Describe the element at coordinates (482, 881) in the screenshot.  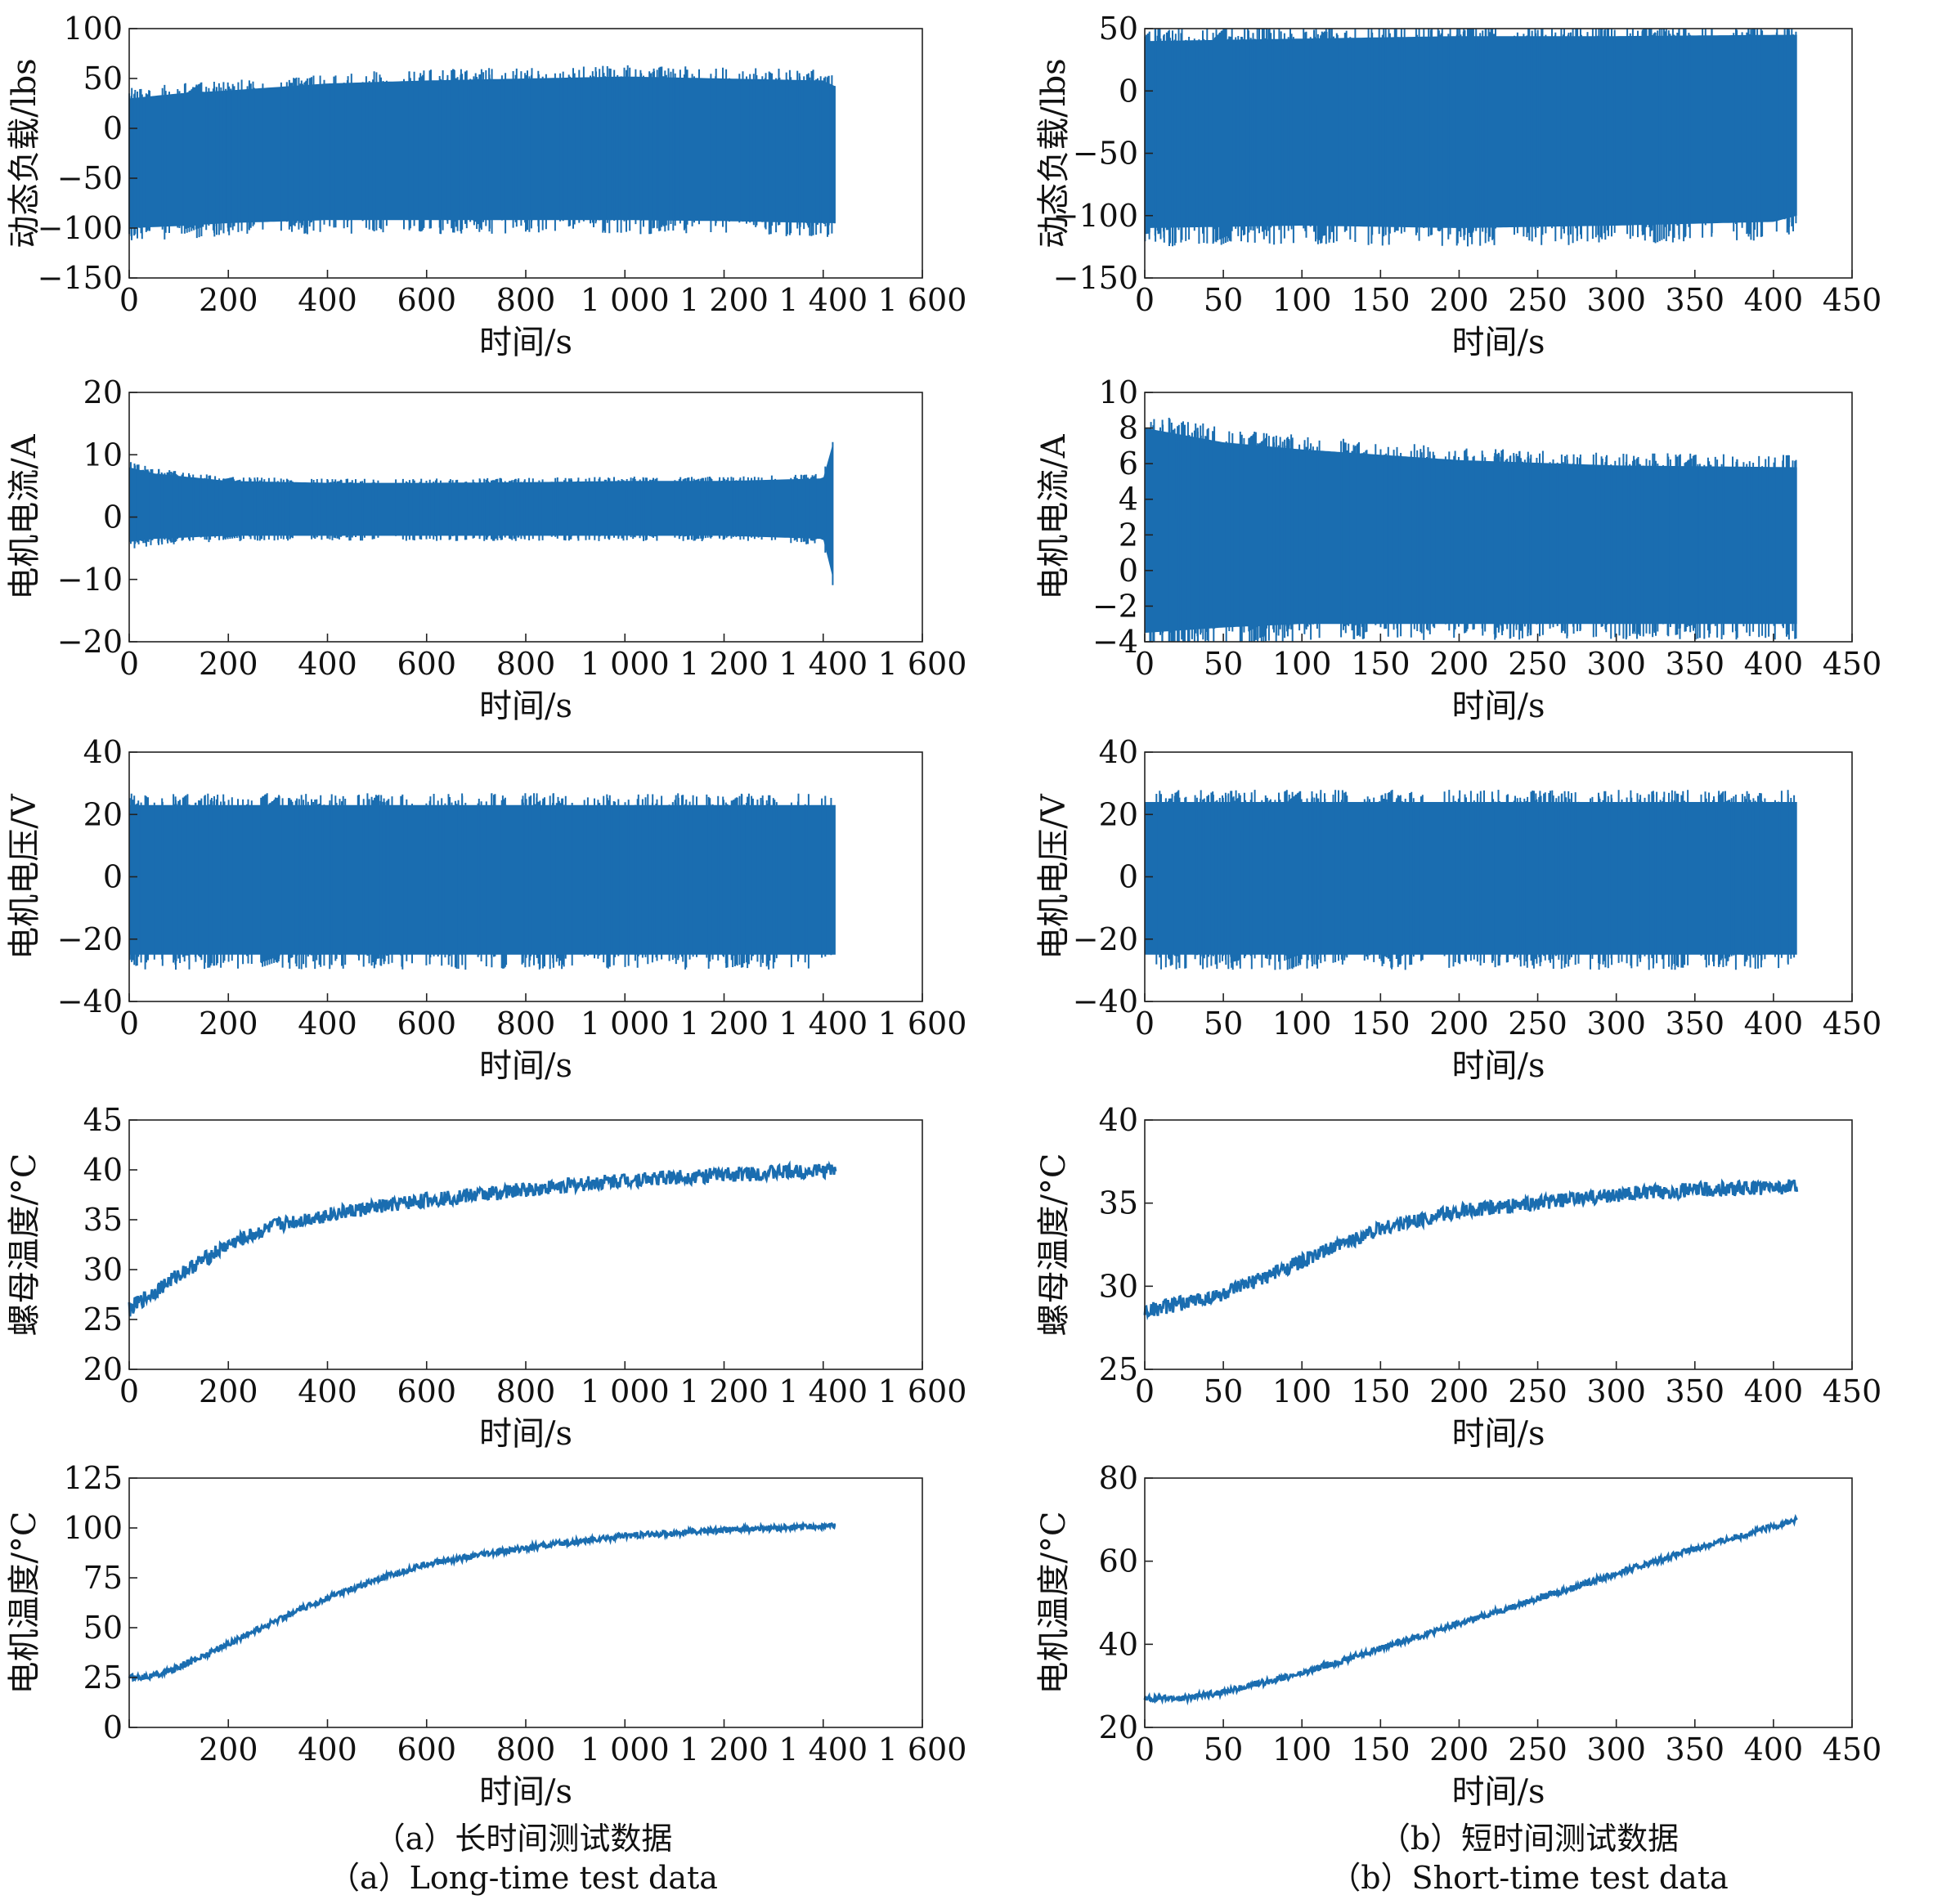
I see `series-a-voltage` at that location.